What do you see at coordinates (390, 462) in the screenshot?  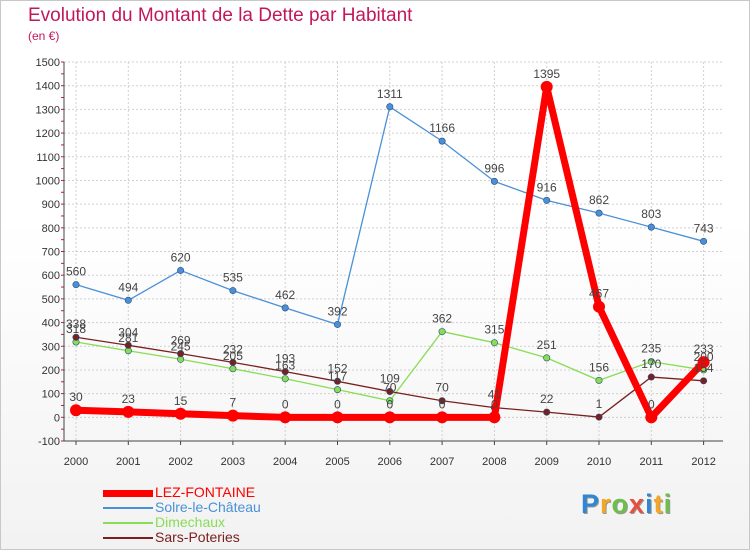 I see `x-tick-label: 2006` at bounding box center [390, 462].